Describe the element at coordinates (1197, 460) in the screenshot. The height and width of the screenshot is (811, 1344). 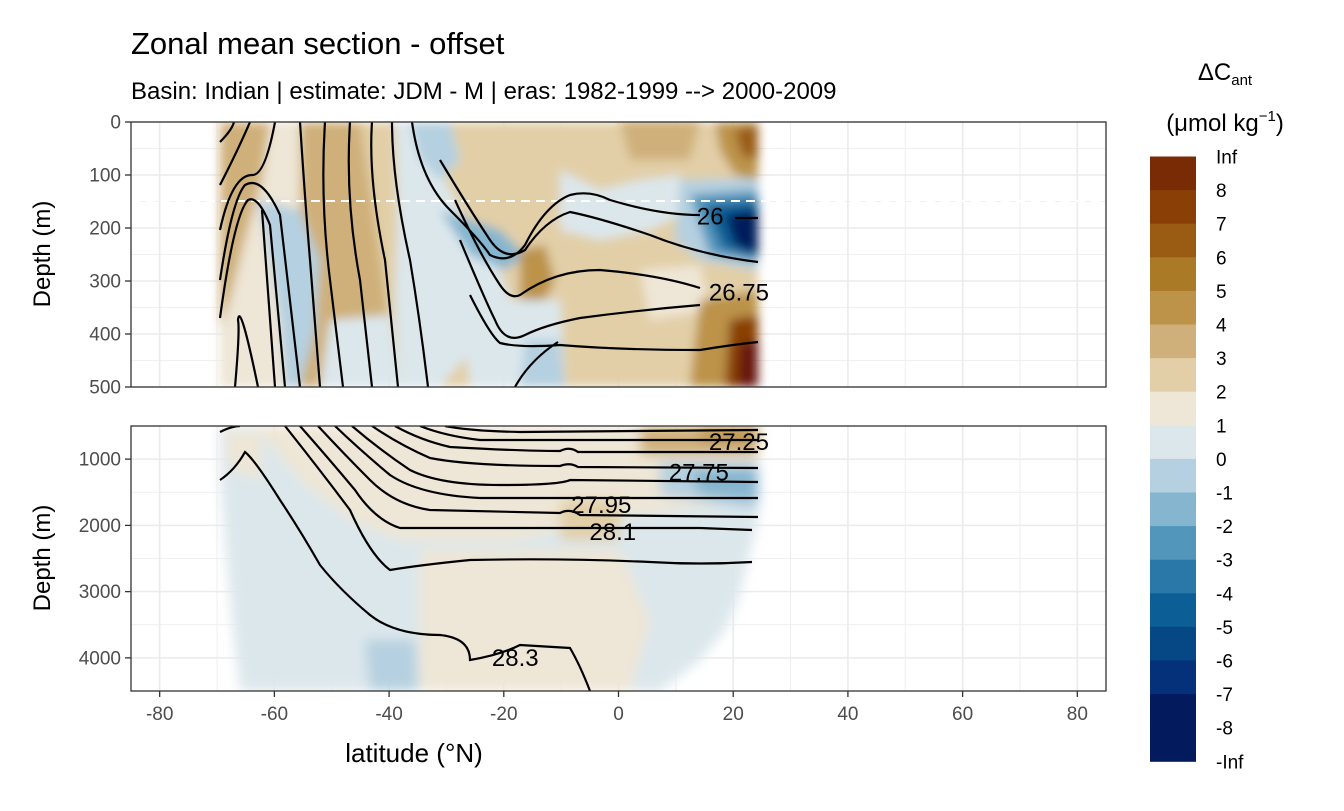
I see `legend-keys: Inf 8 7 6 5 4 3 2 1 0 -1 -2 -3 -4 -5 -6 -7 -8 -Inf` at that location.